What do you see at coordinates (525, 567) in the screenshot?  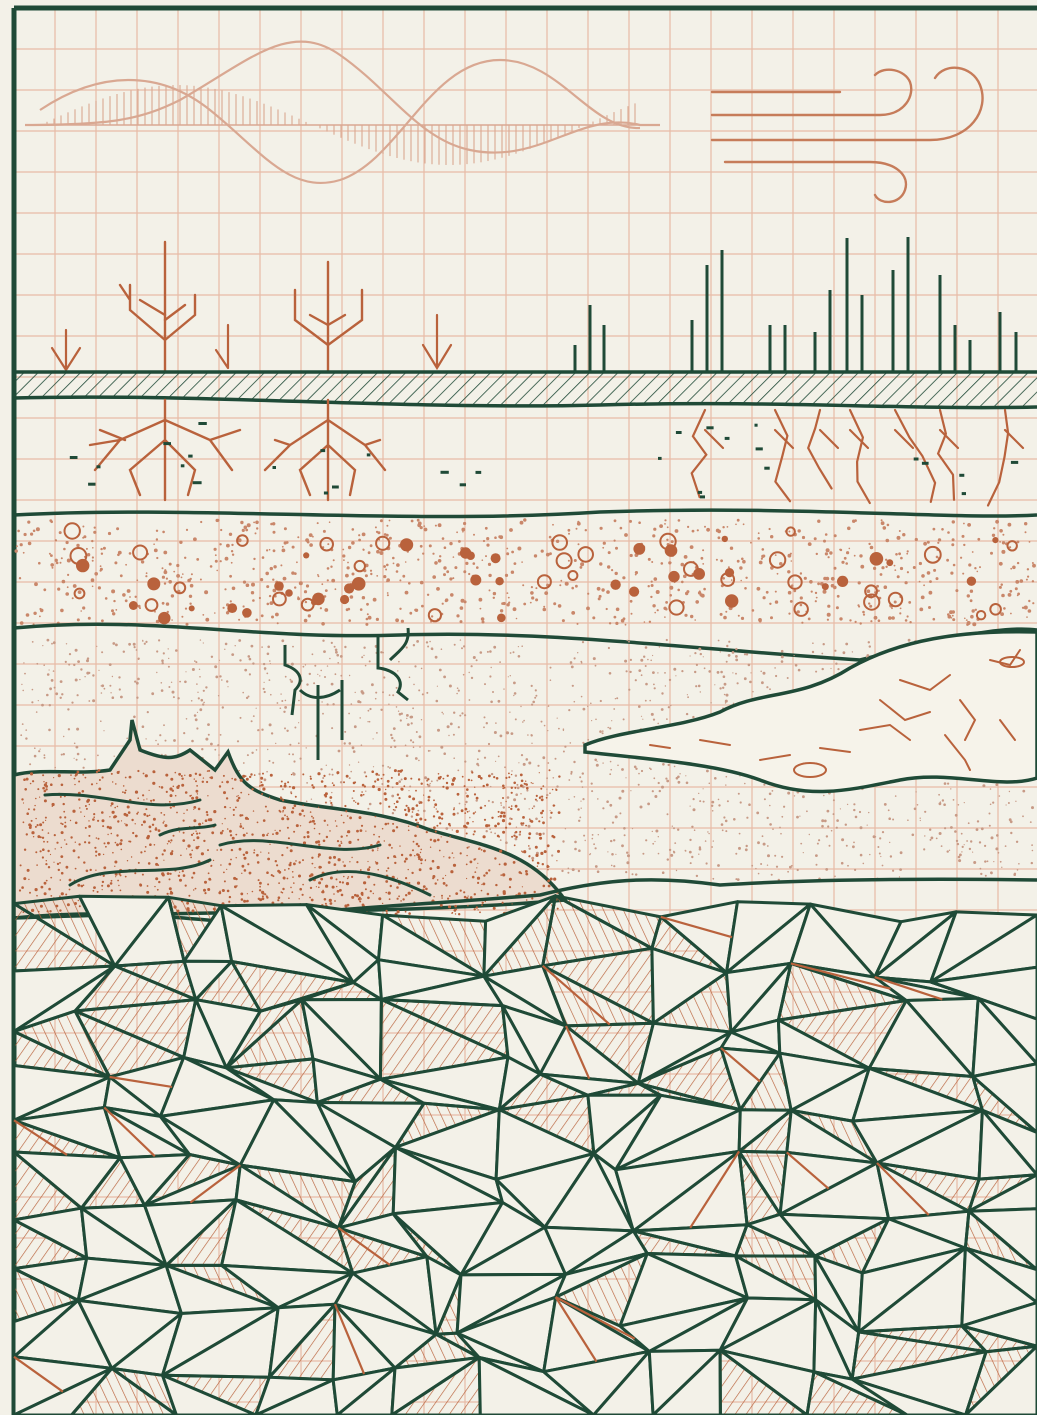 I see `pebble-layer` at bounding box center [525, 567].